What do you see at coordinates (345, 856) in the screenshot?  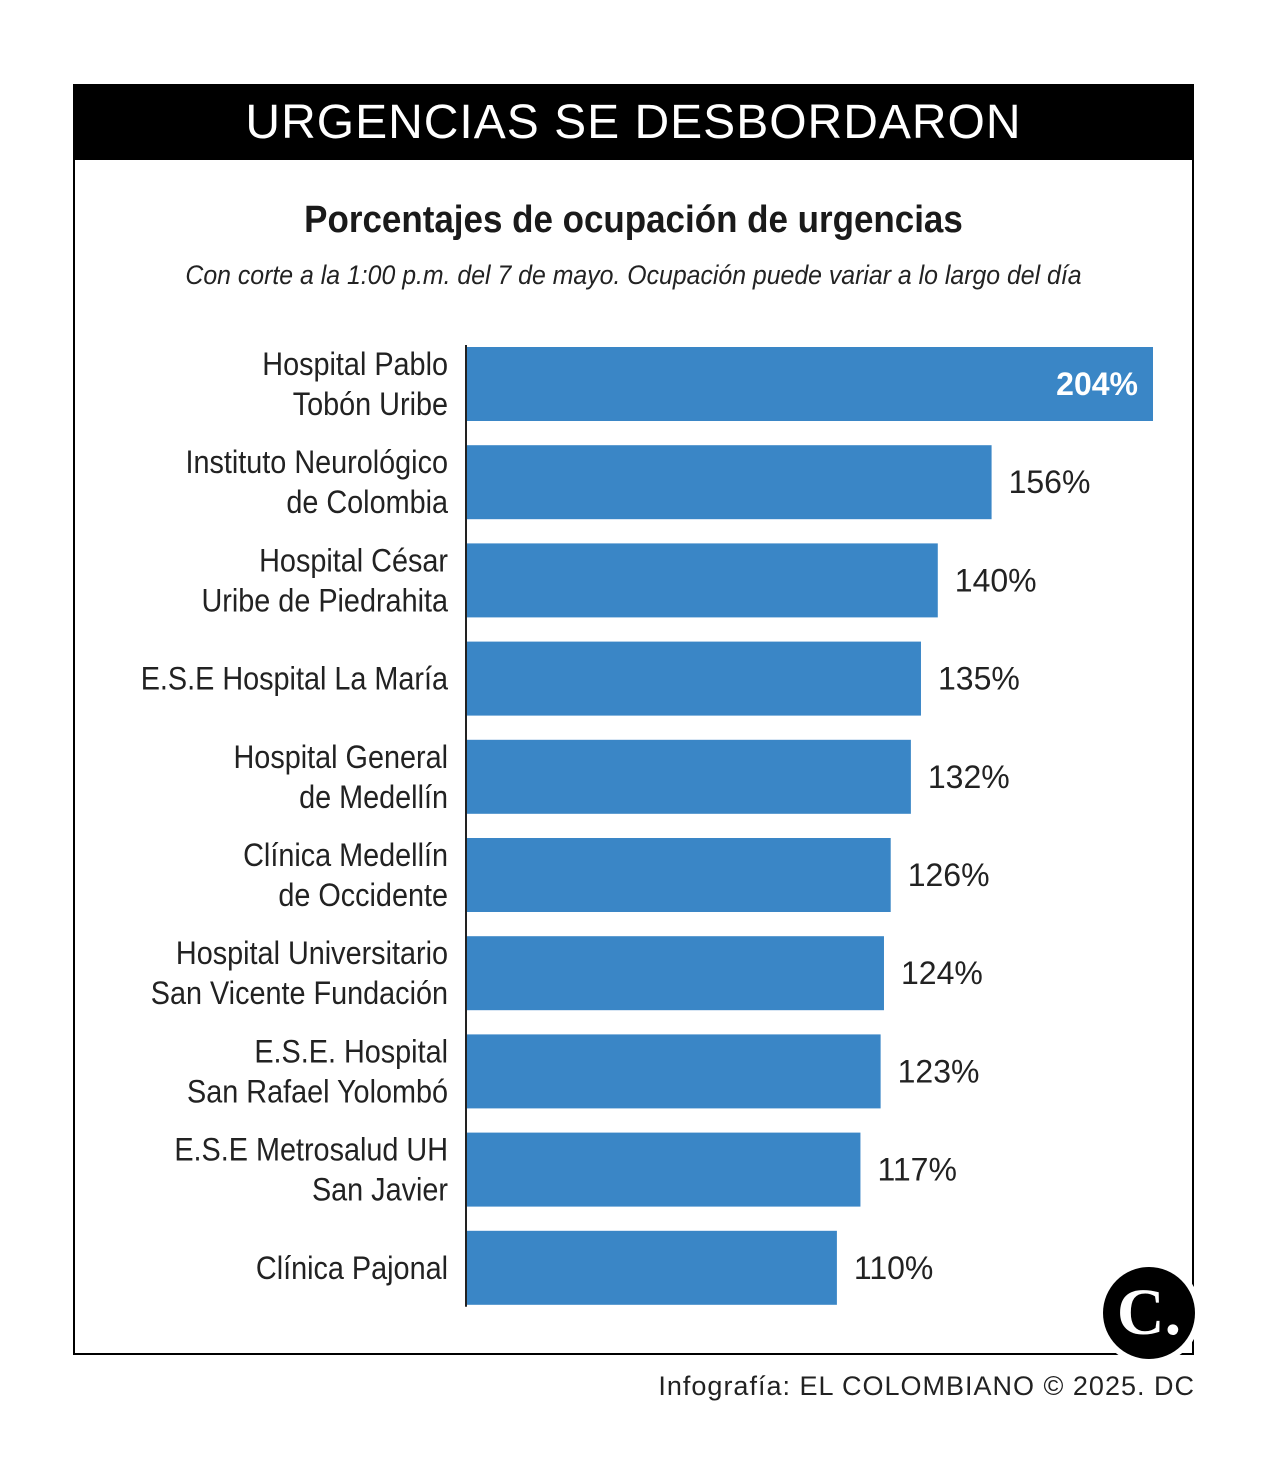 I see `category-label-line: Clínica Medellín` at bounding box center [345, 856].